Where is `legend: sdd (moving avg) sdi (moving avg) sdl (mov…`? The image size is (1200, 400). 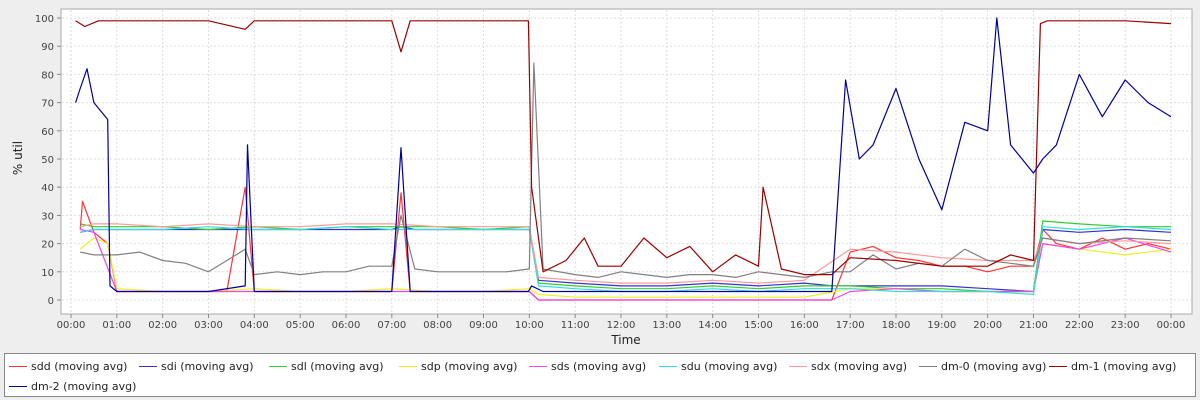
legend: sdd (moving avg) sdi (moving avg) sdl (mov… is located at coordinates (600, 375).